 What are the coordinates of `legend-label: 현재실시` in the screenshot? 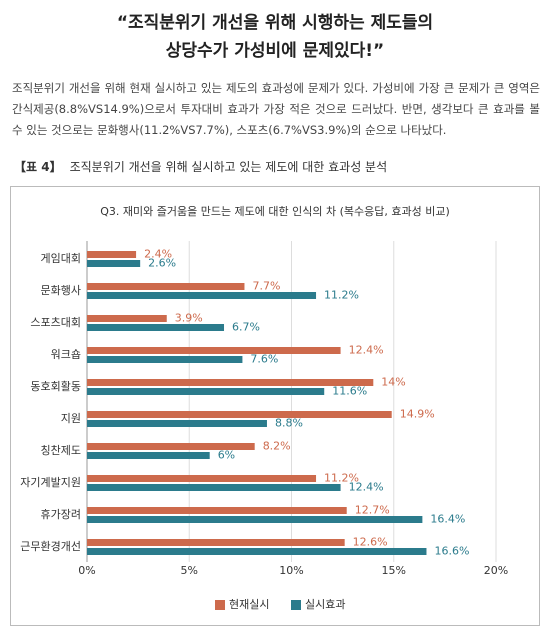 It's located at (249, 604).